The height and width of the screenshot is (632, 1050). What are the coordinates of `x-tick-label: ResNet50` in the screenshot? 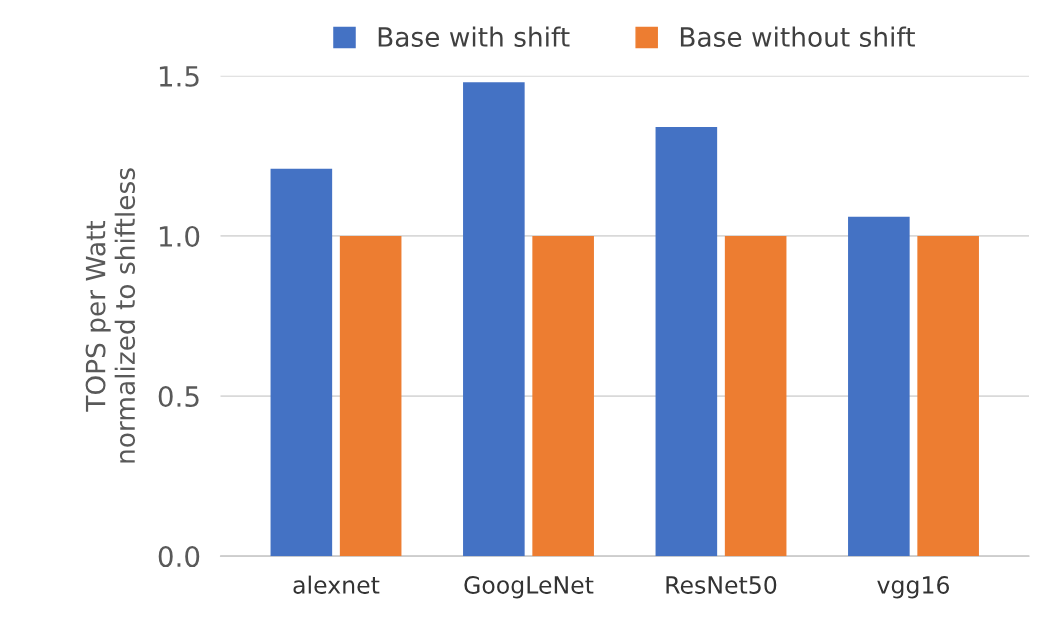 It's located at (721, 585).